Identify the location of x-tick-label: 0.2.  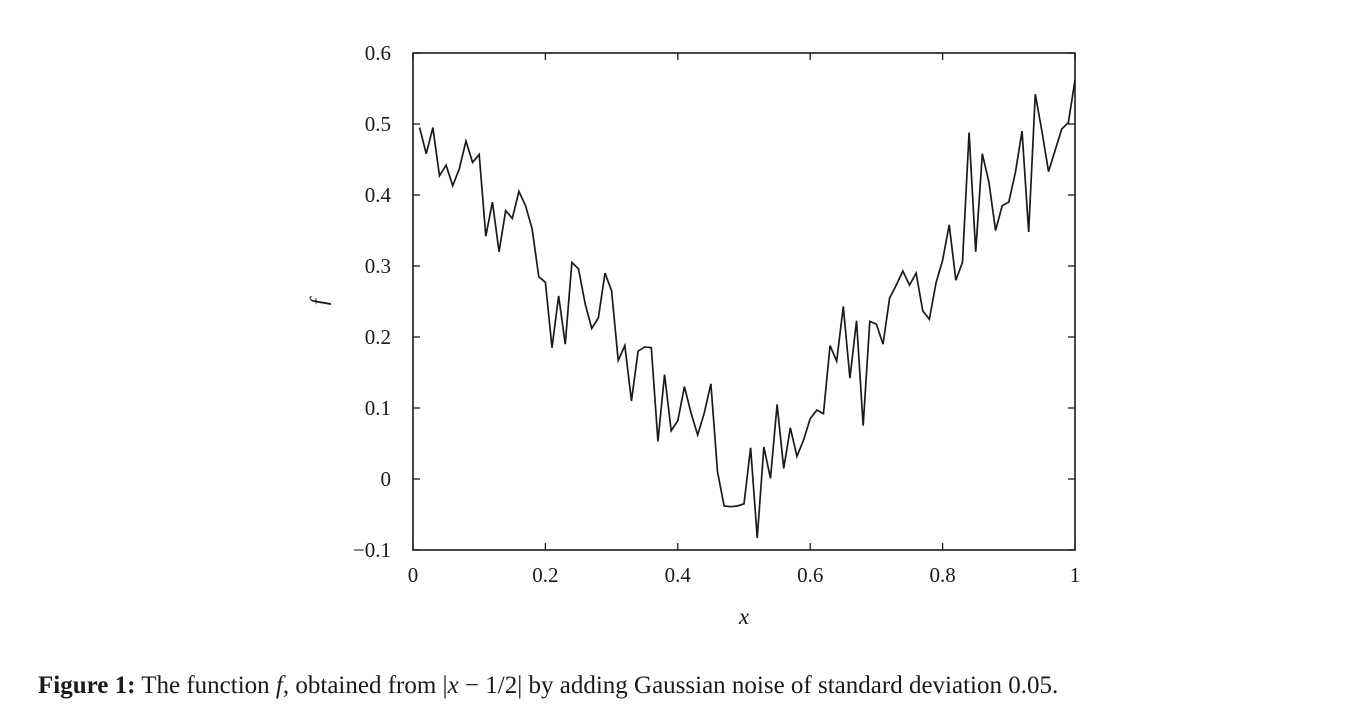
(545, 575).